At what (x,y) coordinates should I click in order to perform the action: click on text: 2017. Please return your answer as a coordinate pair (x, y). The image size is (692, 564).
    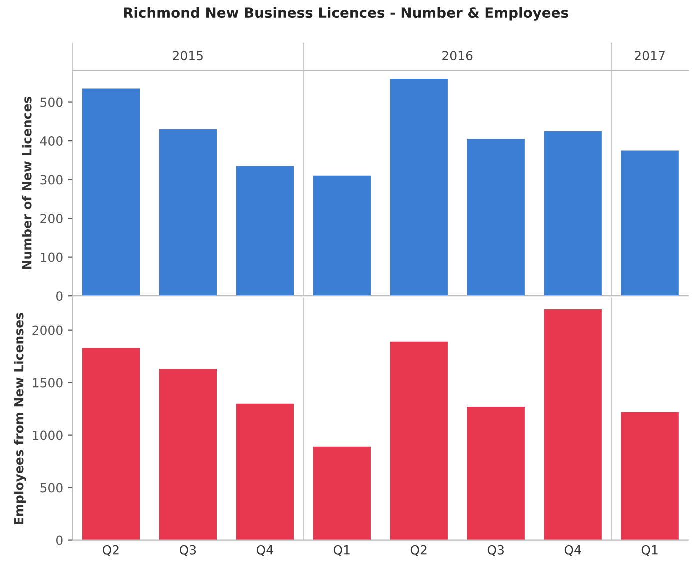
    Looking at the image, I should click on (650, 56).